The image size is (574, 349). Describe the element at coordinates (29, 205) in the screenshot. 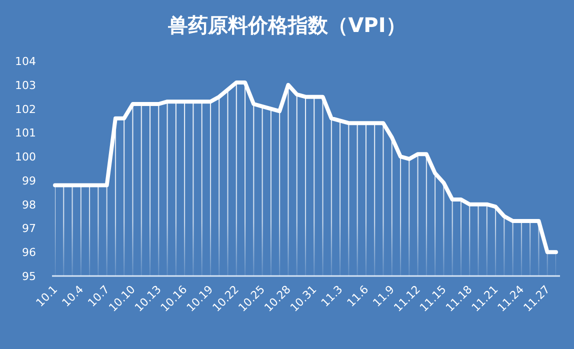

I see `y-tick-label: 98` at that location.